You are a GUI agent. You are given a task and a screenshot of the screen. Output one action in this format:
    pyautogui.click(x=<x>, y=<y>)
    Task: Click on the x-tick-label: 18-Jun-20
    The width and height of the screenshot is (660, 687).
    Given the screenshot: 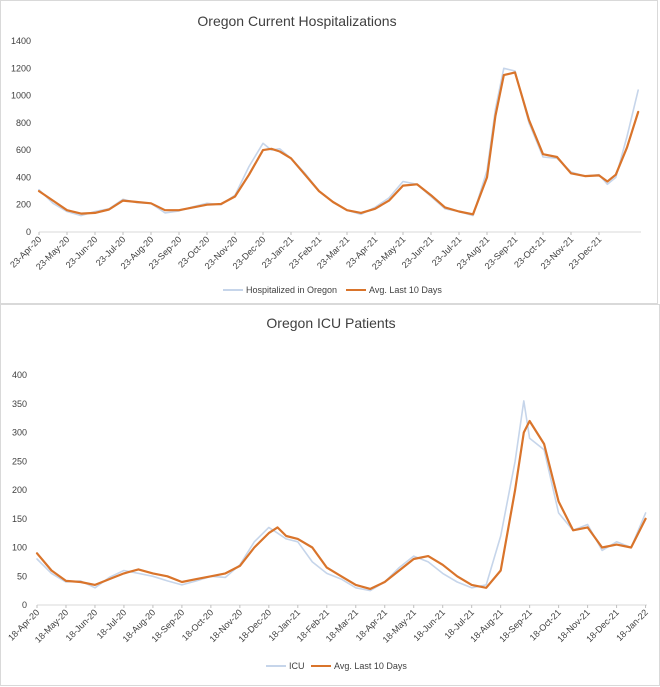 What is the action you would take?
    pyautogui.click(x=82, y=625)
    